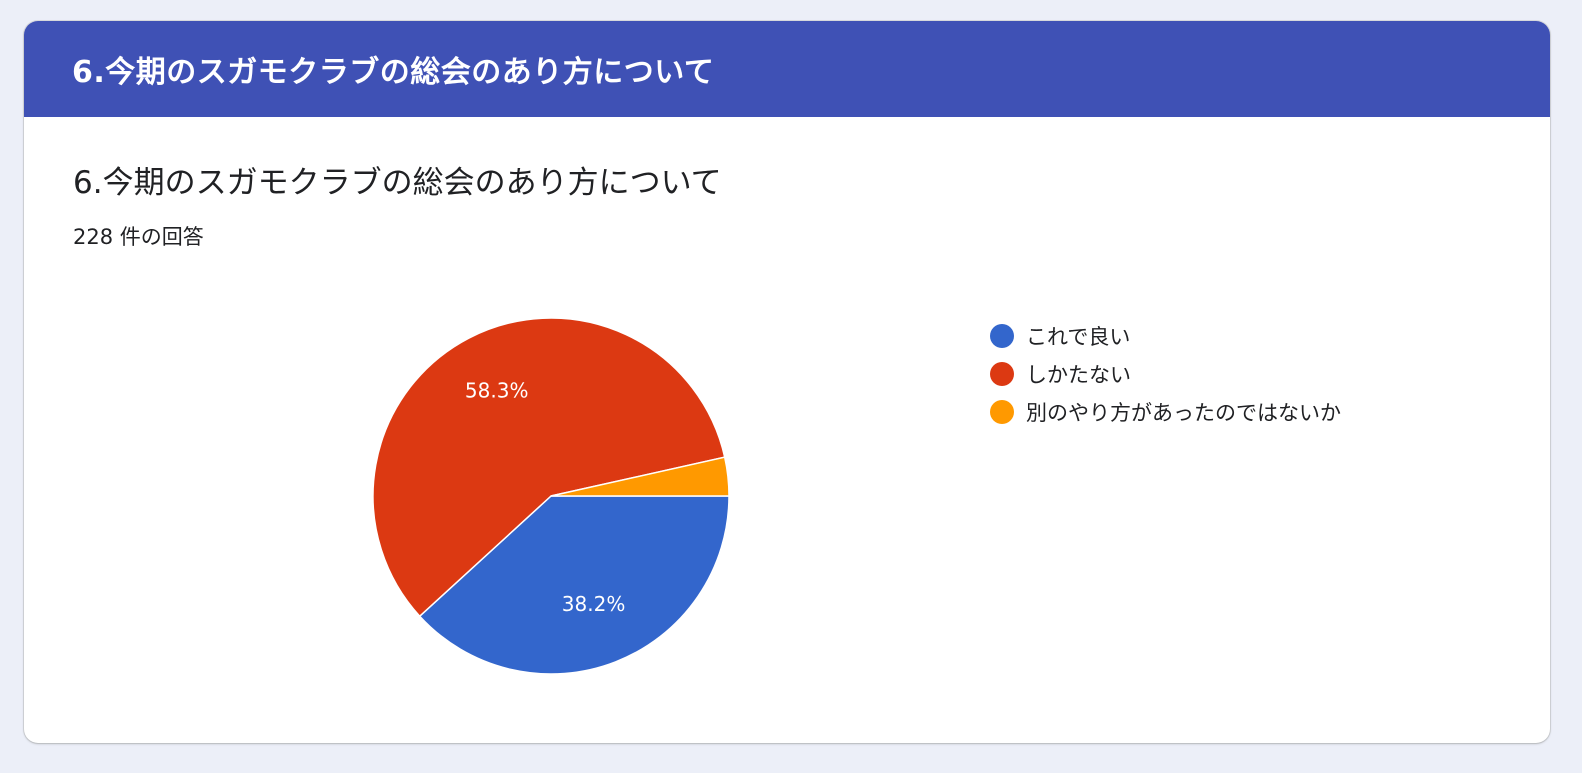 The height and width of the screenshot is (773, 1582). I want to click on slice-value-label-0: 38.2%, so click(594, 604).